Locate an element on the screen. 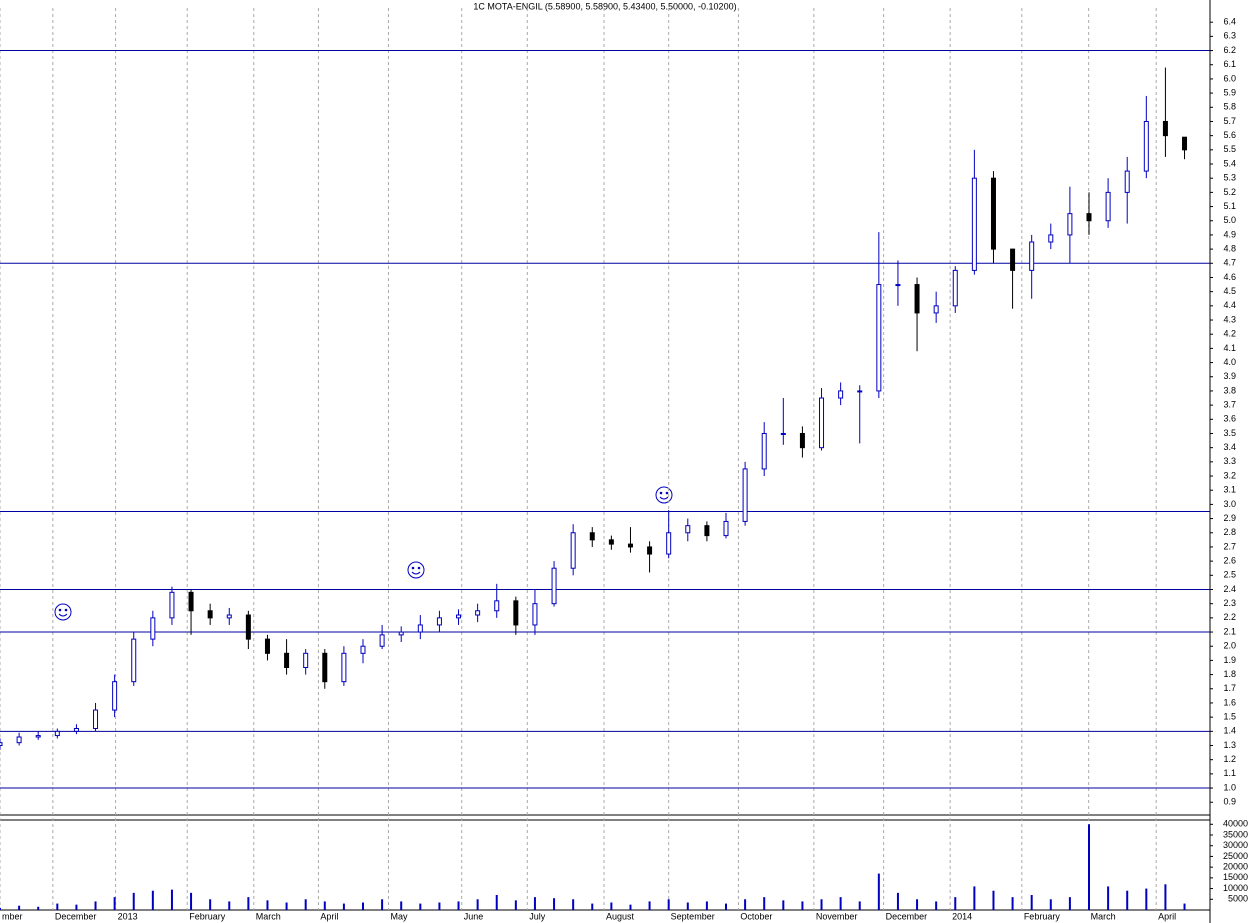  x-tick-label: December is located at coordinates (76, 916).